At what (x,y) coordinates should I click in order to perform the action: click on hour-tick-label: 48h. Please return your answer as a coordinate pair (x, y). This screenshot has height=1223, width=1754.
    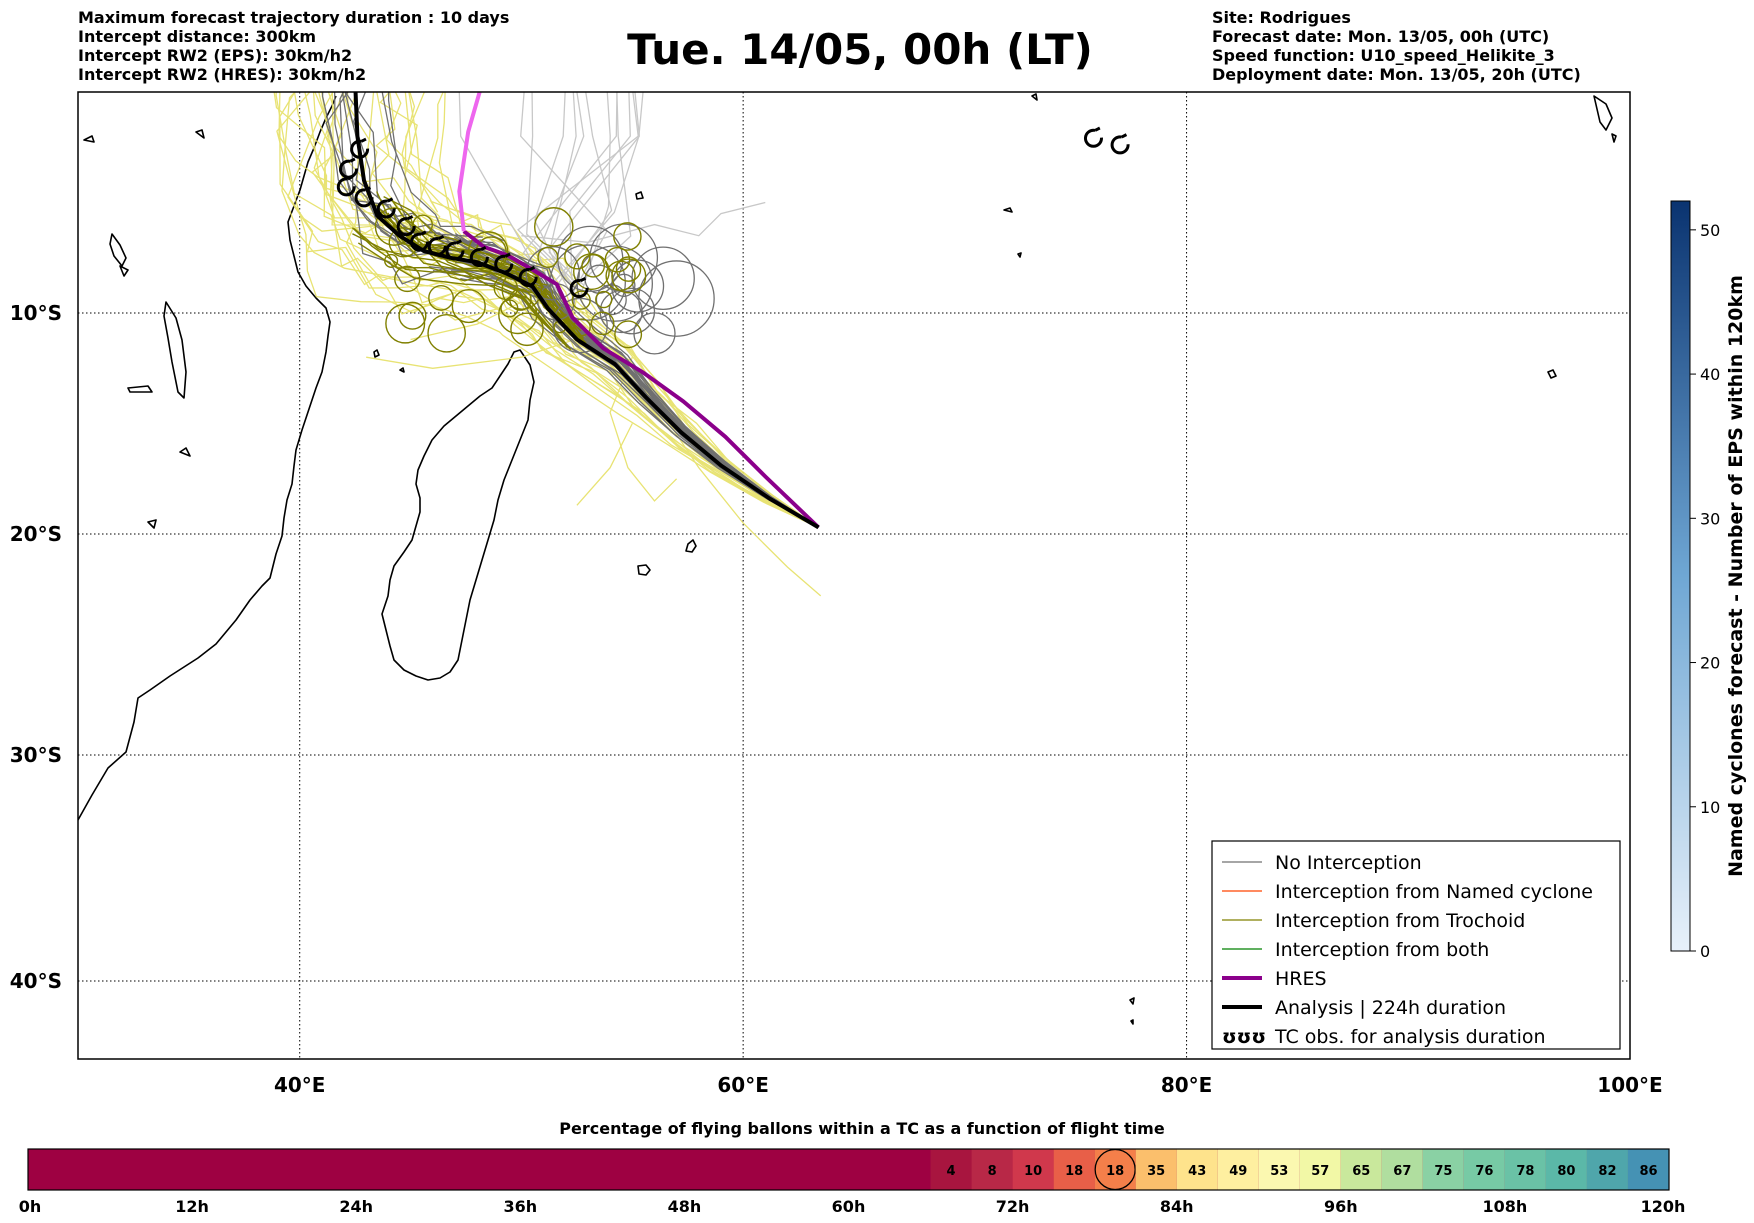
    Looking at the image, I should click on (685, 1206).